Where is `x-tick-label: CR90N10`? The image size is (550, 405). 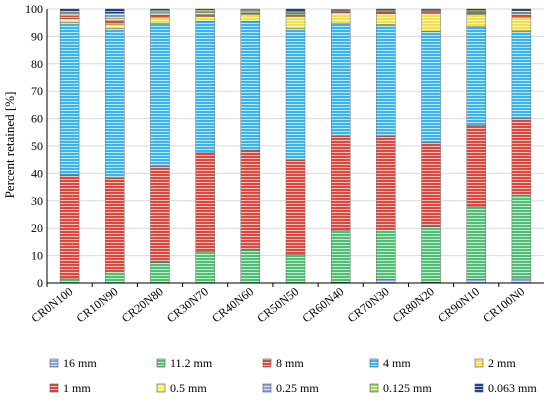 x-tick-label: CR90N10 is located at coordinates (458, 304).